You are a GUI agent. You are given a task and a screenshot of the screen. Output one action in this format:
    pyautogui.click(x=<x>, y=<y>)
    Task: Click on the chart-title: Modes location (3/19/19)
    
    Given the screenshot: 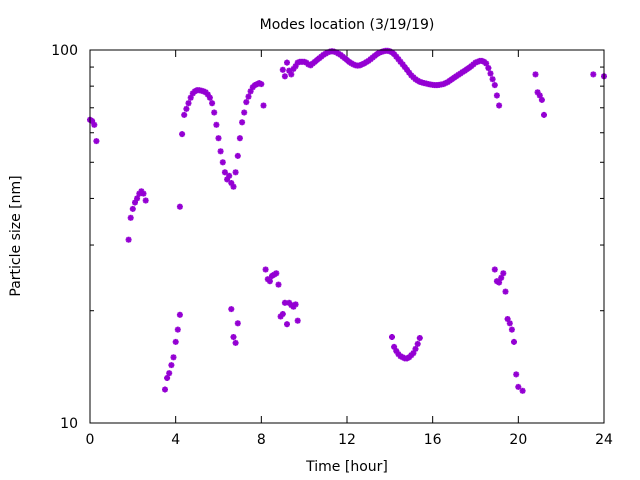 What is the action you would take?
    pyautogui.click(x=347, y=25)
    